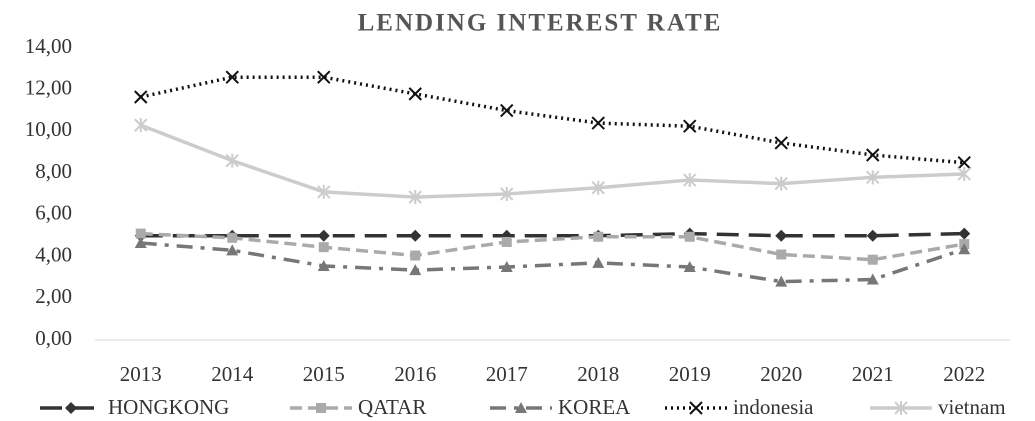 The width and height of the screenshot is (1035, 421). I want to click on y-tick-label: 10,00, so click(48, 129).